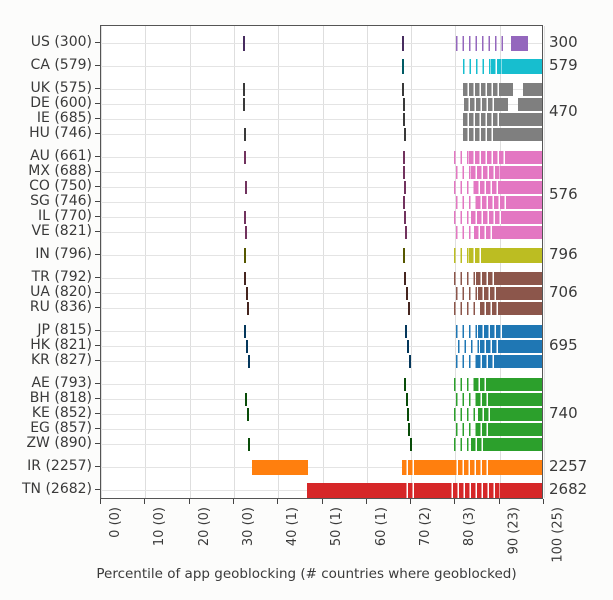 The width and height of the screenshot is (613, 600). What do you see at coordinates (563, 65) in the screenshot?
I see `group-count: 579` at bounding box center [563, 65].